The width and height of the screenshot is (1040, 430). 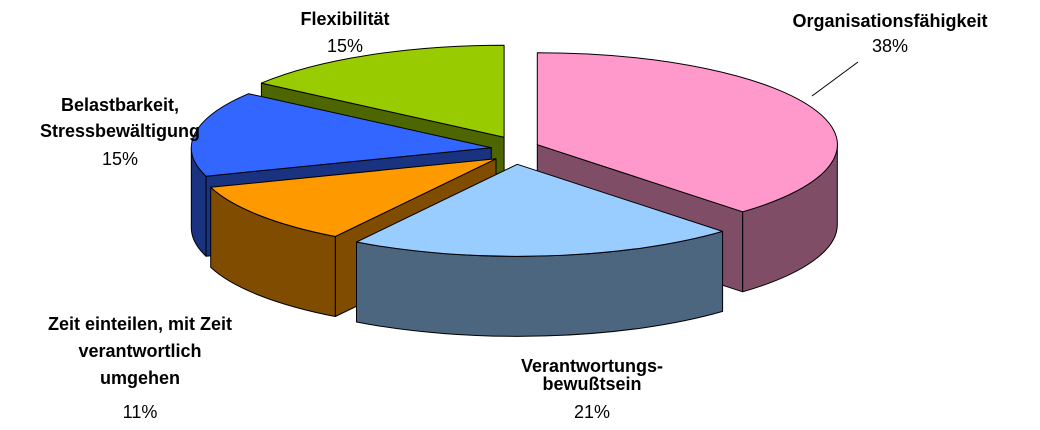 I want to click on category-label: Organisationsfähigkeit, so click(x=889, y=21).